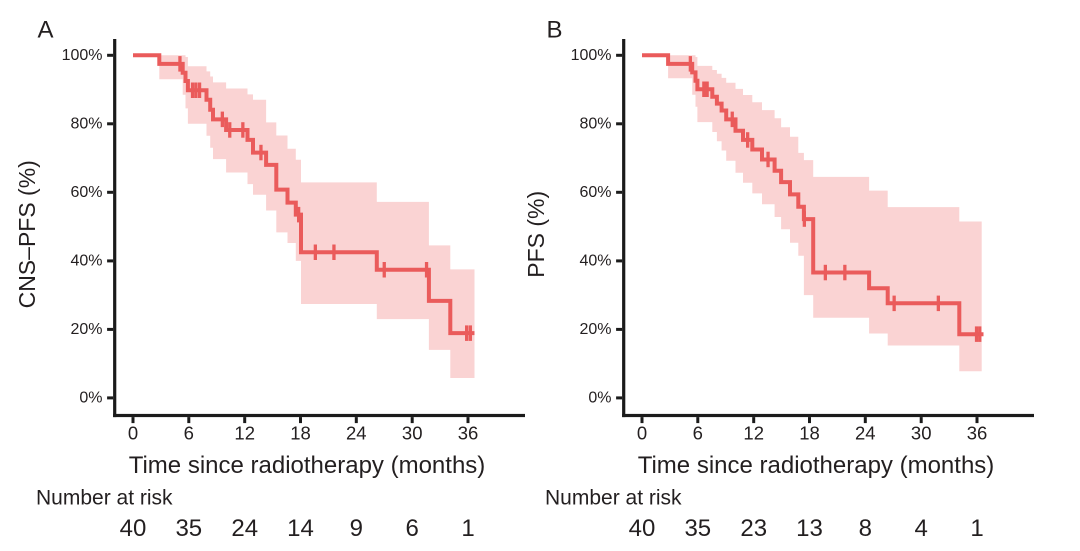 The height and width of the screenshot is (551, 1080). Describe the element at coordinates (536, 234) in the screenshot. I see `y-axis-title: PFS (%)` at that location.